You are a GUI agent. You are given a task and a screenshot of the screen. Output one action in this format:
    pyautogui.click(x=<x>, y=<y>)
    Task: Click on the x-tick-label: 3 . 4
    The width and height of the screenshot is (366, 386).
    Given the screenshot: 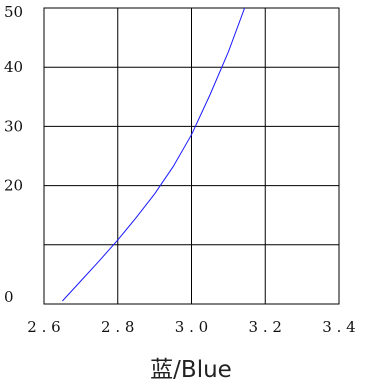 What is the action you would take?
    pyautogui.click(x=338, y=327)
    